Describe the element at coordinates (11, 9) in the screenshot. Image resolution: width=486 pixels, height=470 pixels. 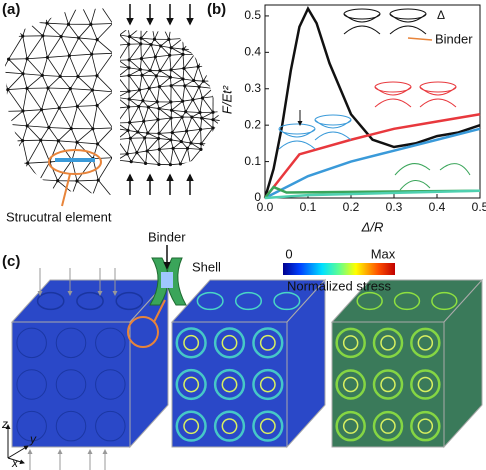
I see `panel-label: (a)` at that location.